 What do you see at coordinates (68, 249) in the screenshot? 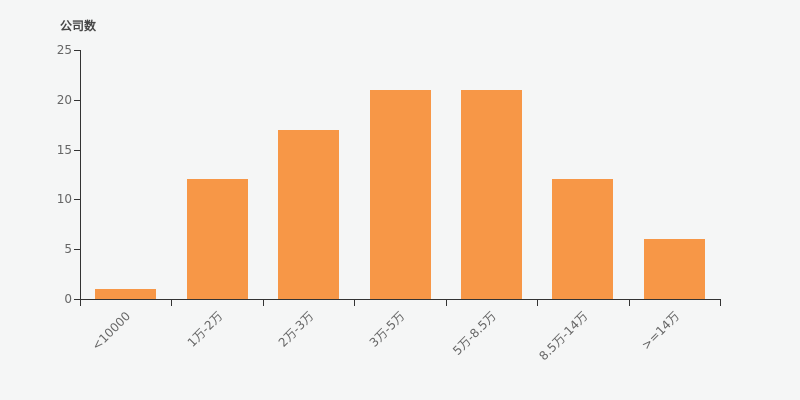
I see `y-axis-tick-label: 5` at bounding box center [68, 249].